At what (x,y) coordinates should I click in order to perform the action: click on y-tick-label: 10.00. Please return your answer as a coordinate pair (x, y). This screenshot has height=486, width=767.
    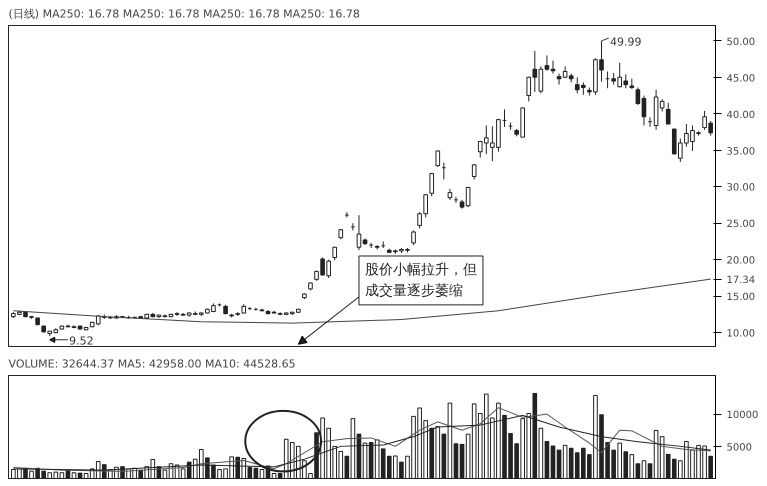
    Looking at the image, I should click on (741, 334).